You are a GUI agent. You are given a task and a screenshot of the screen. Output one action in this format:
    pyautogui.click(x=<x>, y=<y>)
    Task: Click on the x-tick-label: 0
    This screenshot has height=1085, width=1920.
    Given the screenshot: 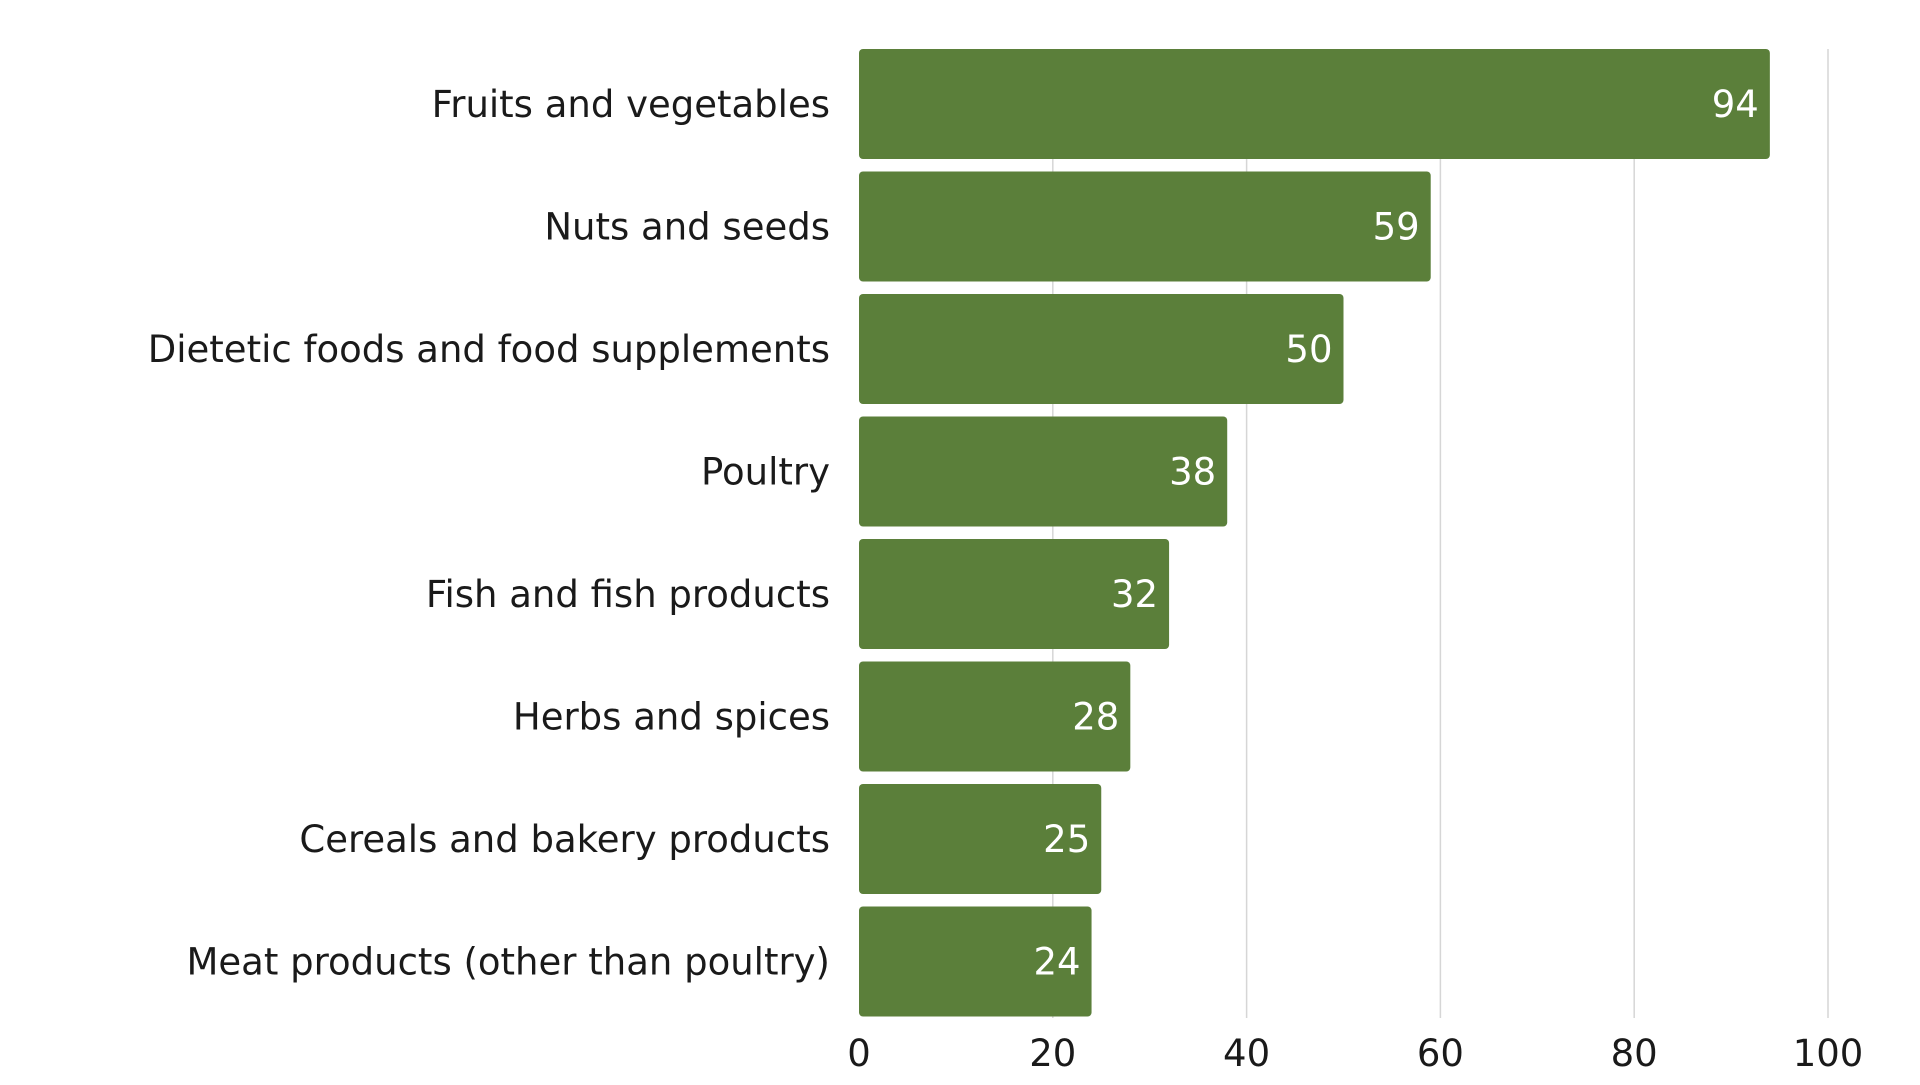 What is the action you would take?
    pyautogui.click(x=859, y=1053)
    